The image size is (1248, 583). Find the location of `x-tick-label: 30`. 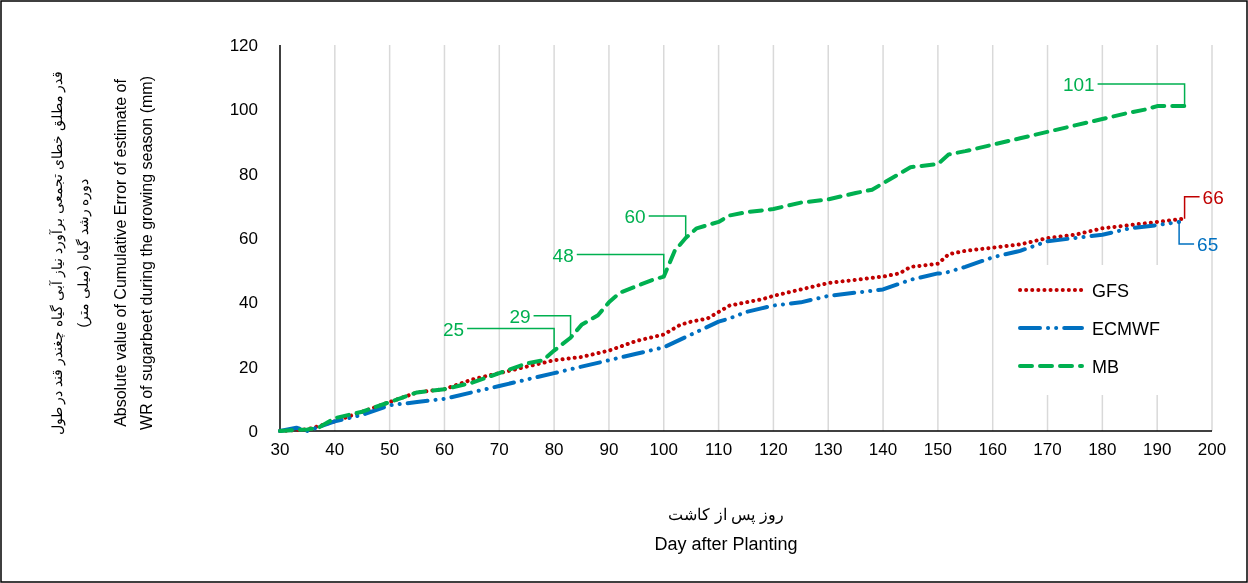

x-tick-label: 30 is located at coordinates (280, 449).